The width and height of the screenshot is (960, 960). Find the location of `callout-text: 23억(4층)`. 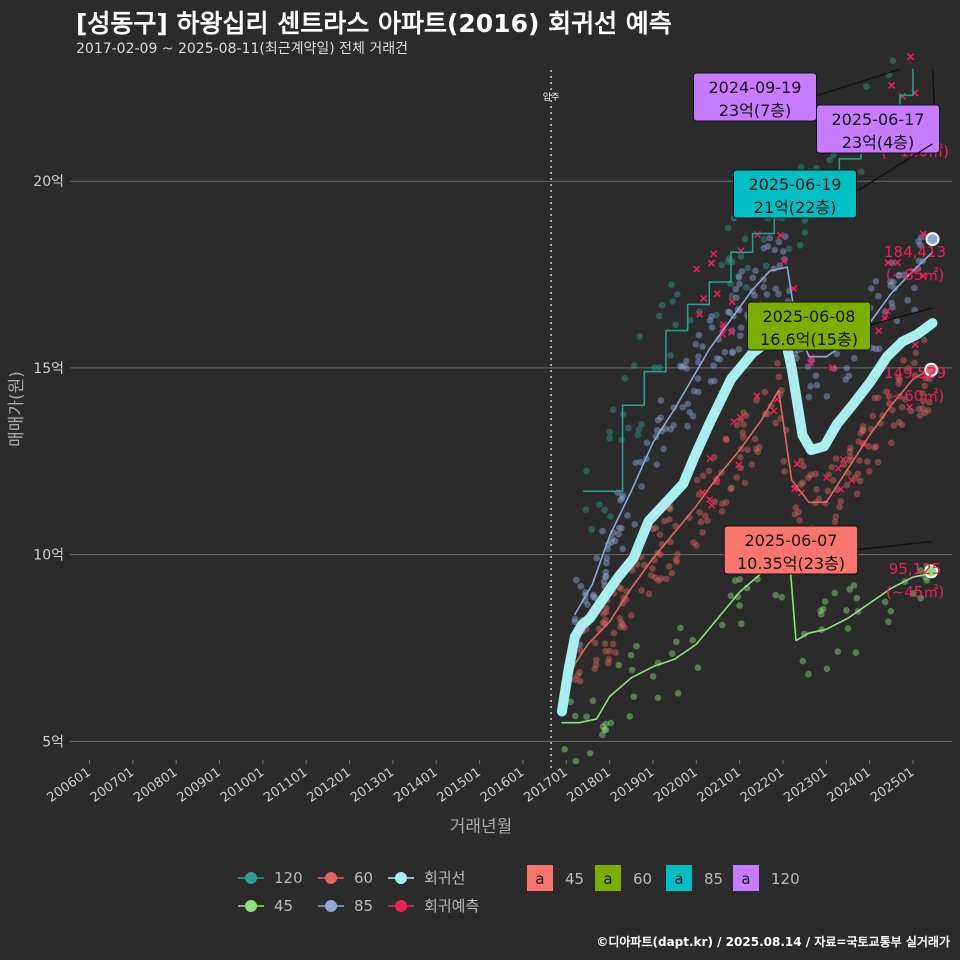

callout-text: 23억(4층) is located at coordinates (878, 142).